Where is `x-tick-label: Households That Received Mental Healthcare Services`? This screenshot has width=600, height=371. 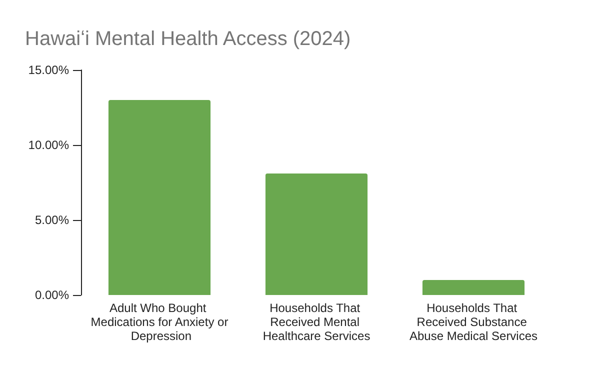
x-tick-label: Households That Received Mental Healthcare Services is located at coordinates (316, 322).